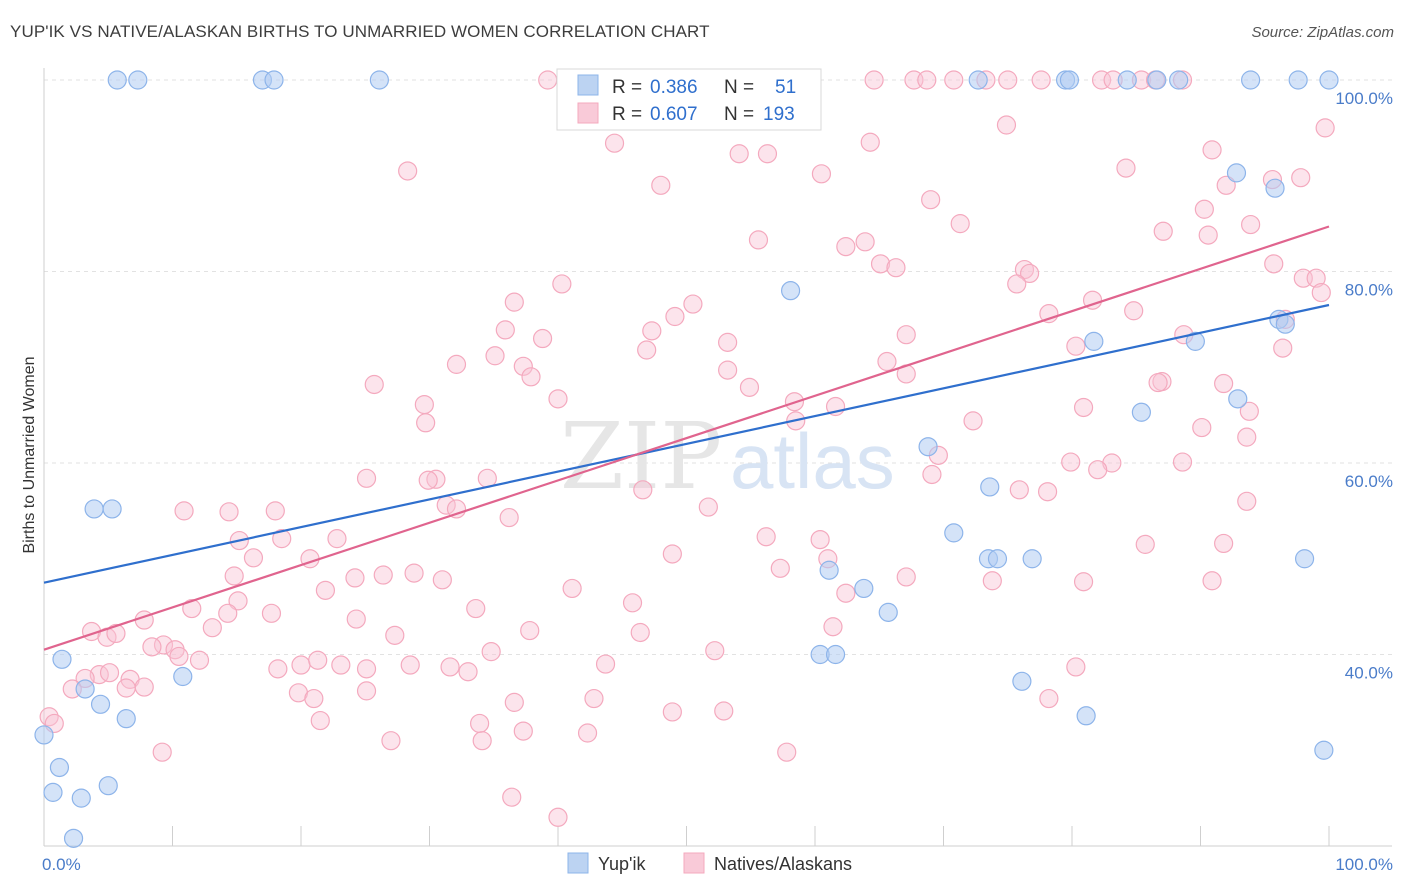 This screenshot has width=1406, height=892. I want to click on legend-n-value-1: 51, so click(785, 87).